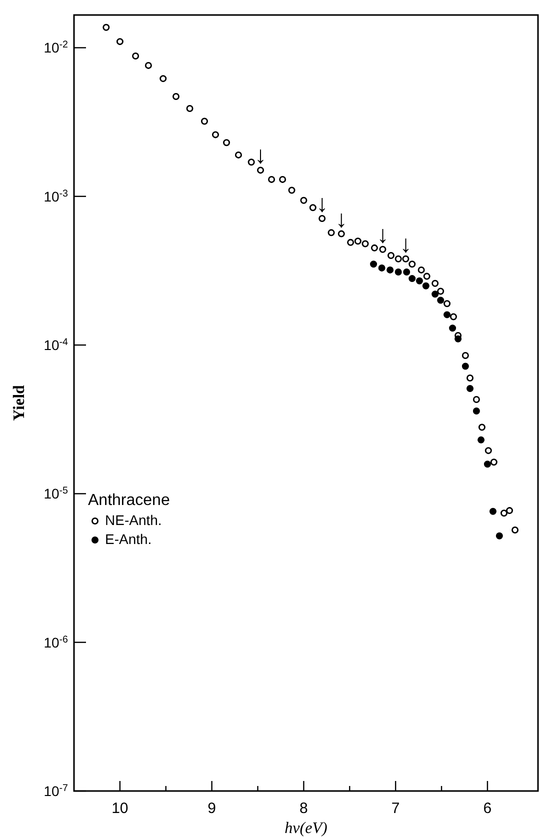  What do you see at coordinates (56, 47) in the screenshot?
I see `y-tick-label: 10$^{-2}$` at bounding box center [56, 47].